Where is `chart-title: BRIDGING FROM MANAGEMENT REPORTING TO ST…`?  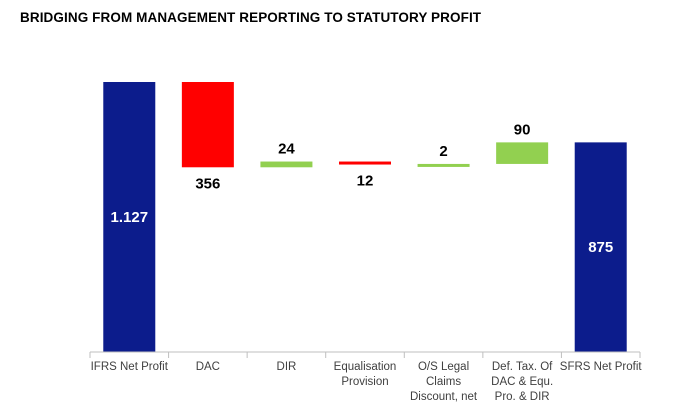
chart-title: BRIDGING FROM MANAGEMENT REPORTING TO ST… is located at coordinates (251, 17).